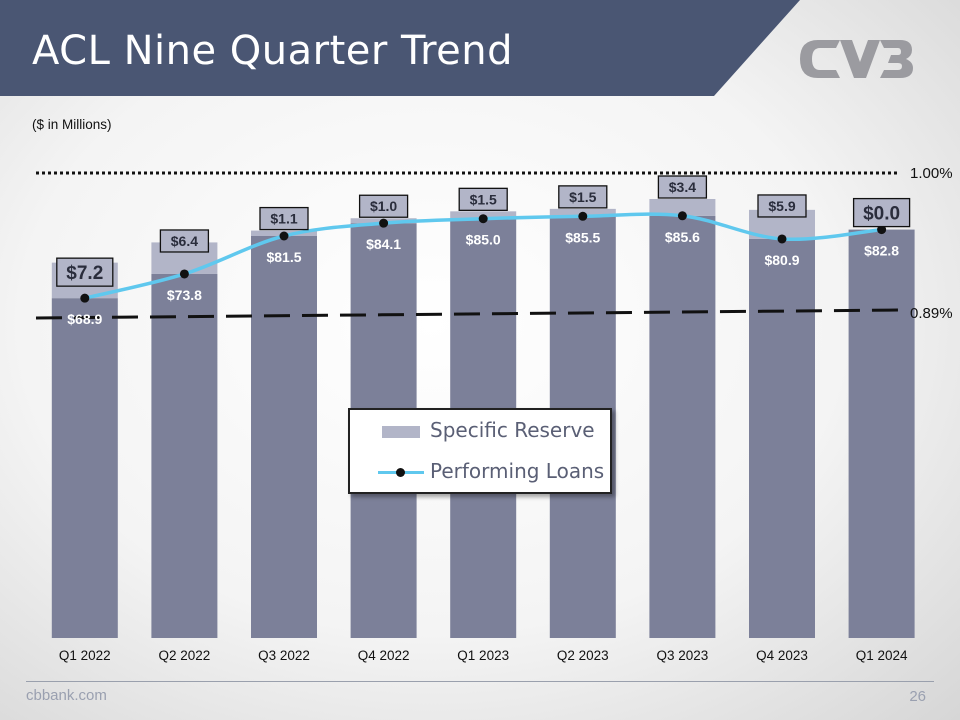  What do you see at coordinates (184, 295) in the screenshot?
I see `performing-loans-data-label: $73.8` at bounding box center [184, 295].